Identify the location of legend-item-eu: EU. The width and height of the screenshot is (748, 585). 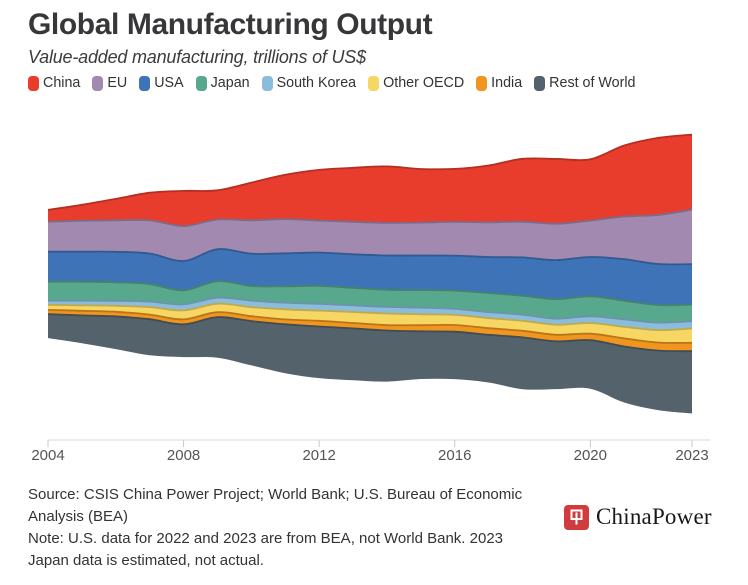
(109, 83).